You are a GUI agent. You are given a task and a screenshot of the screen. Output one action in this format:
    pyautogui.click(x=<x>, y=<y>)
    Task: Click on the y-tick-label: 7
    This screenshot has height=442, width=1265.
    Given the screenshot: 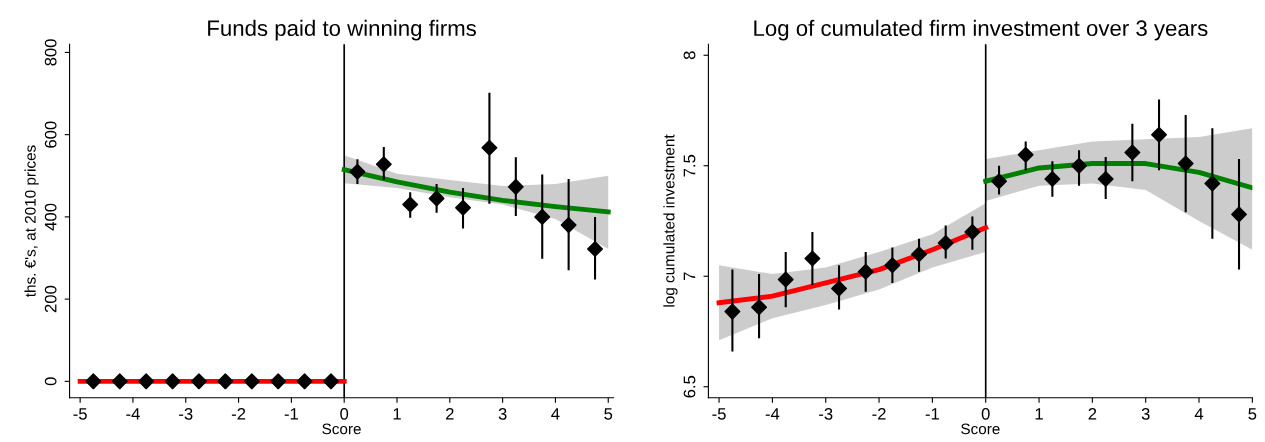 What is the action you would take?
    pyautogui.click(x=689, y=276)
    